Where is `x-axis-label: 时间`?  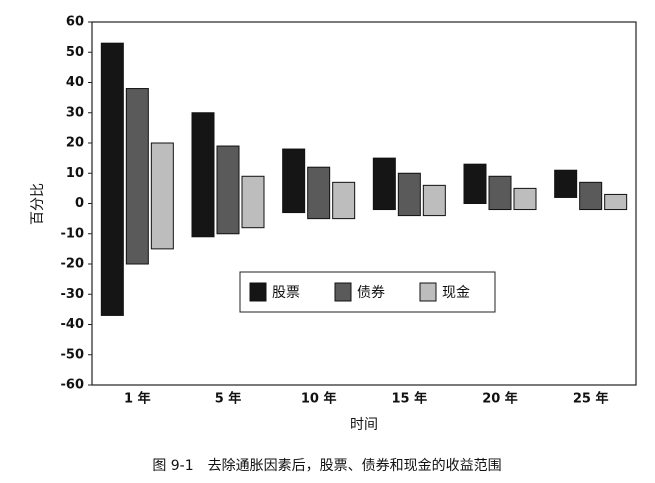 x-axis-label: 时间 is located at coordinates (364, 425).